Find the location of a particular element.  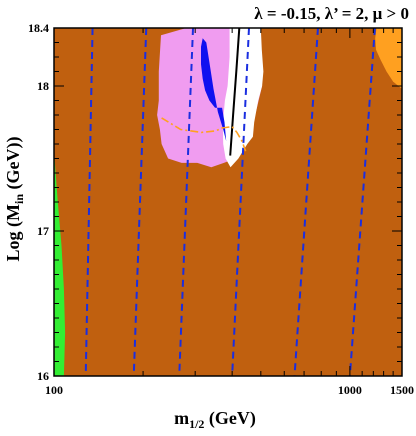

x-tick-label: 1000 is located at coordinates (350, 390).